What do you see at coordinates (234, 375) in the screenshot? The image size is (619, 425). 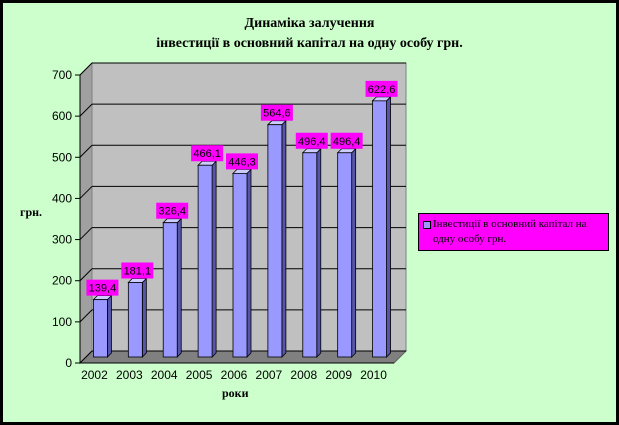 I see `x-tick-label: 2006` at bounding box center [234, 375].